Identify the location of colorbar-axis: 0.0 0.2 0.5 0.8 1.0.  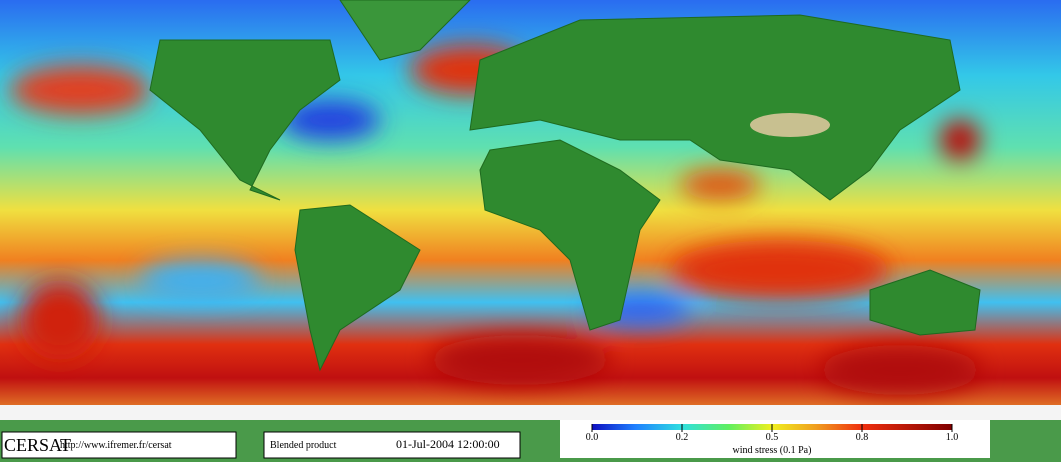
(772, 433).